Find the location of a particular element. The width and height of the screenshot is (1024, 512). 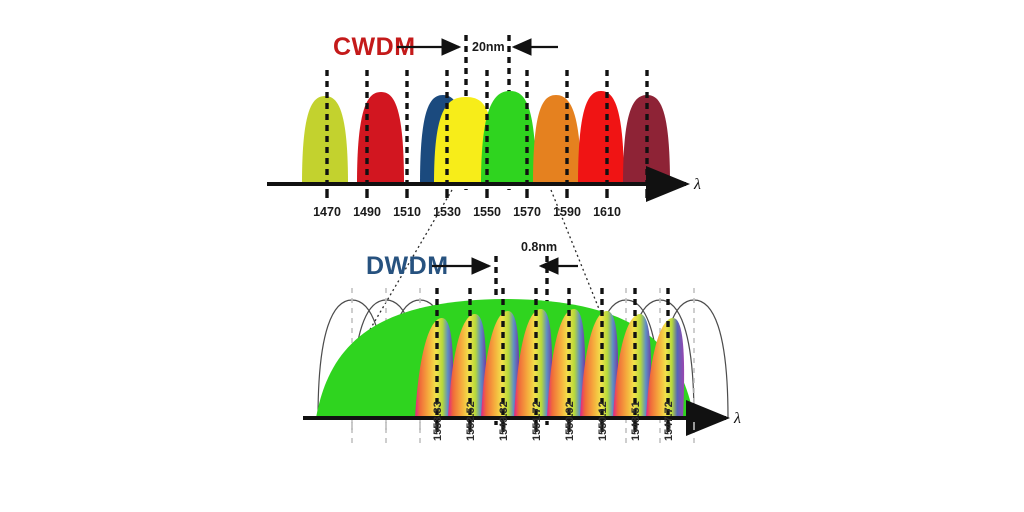

dwdm-tick-label: 1549.32 is located at coordinates (504, 421).